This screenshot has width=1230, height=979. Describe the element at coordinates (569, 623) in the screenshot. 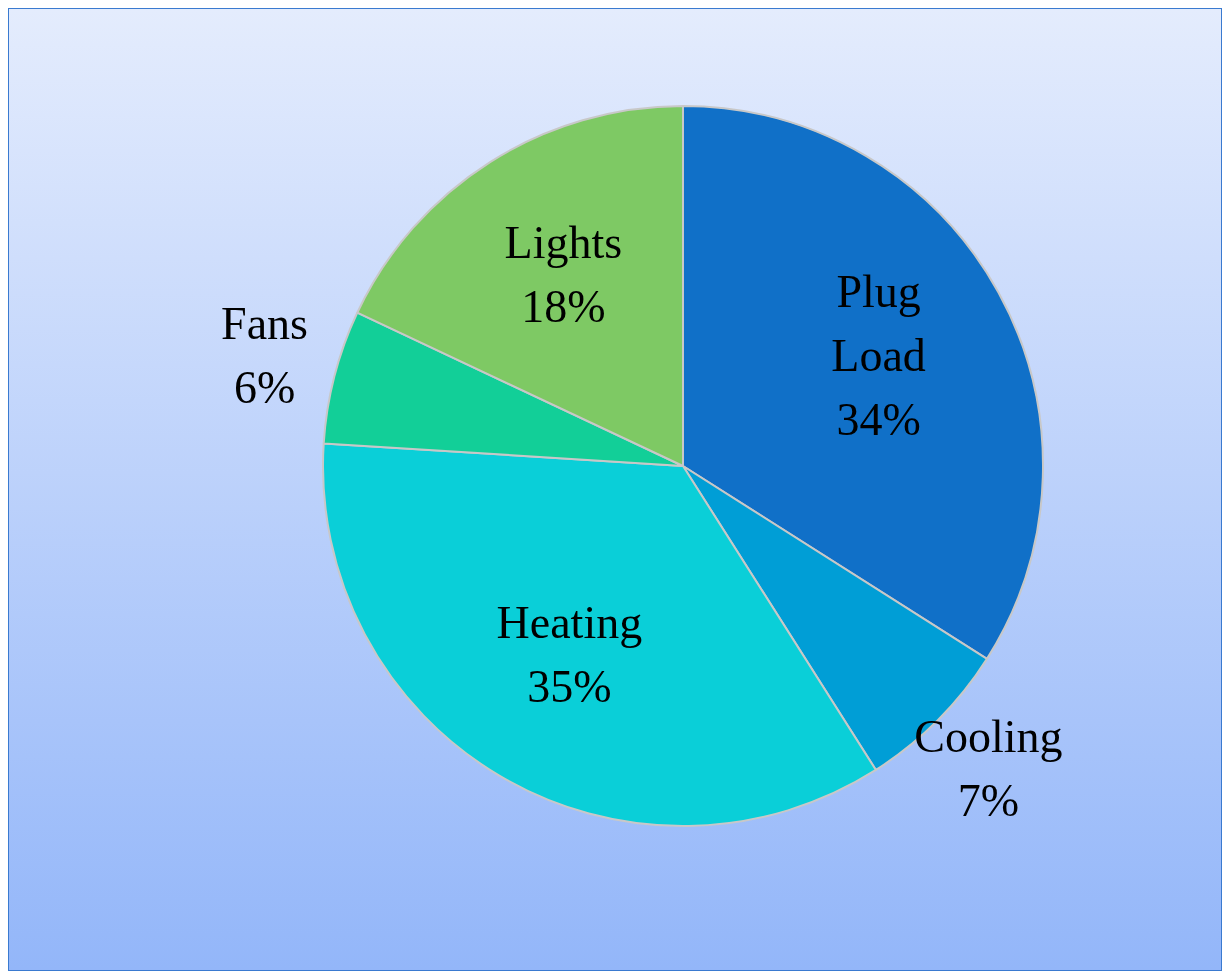

I see `slice-label: Heating` at that location.